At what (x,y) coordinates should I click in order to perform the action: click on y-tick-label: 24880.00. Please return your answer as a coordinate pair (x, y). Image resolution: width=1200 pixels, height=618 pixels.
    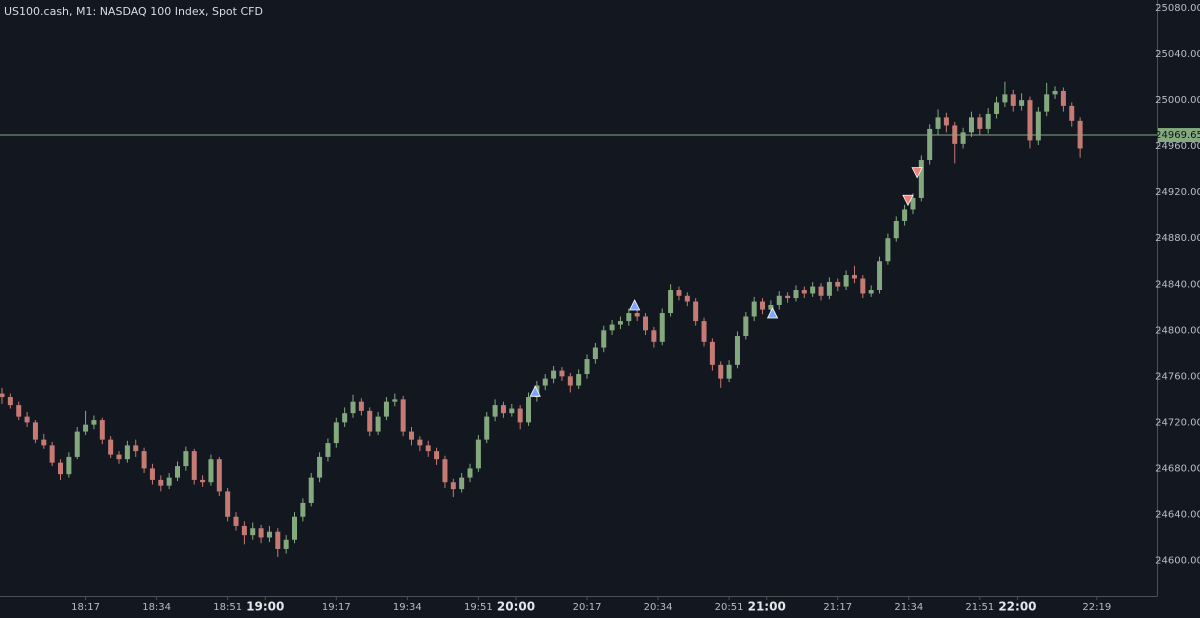
    Looking at the image, I should click on (1177, 238).